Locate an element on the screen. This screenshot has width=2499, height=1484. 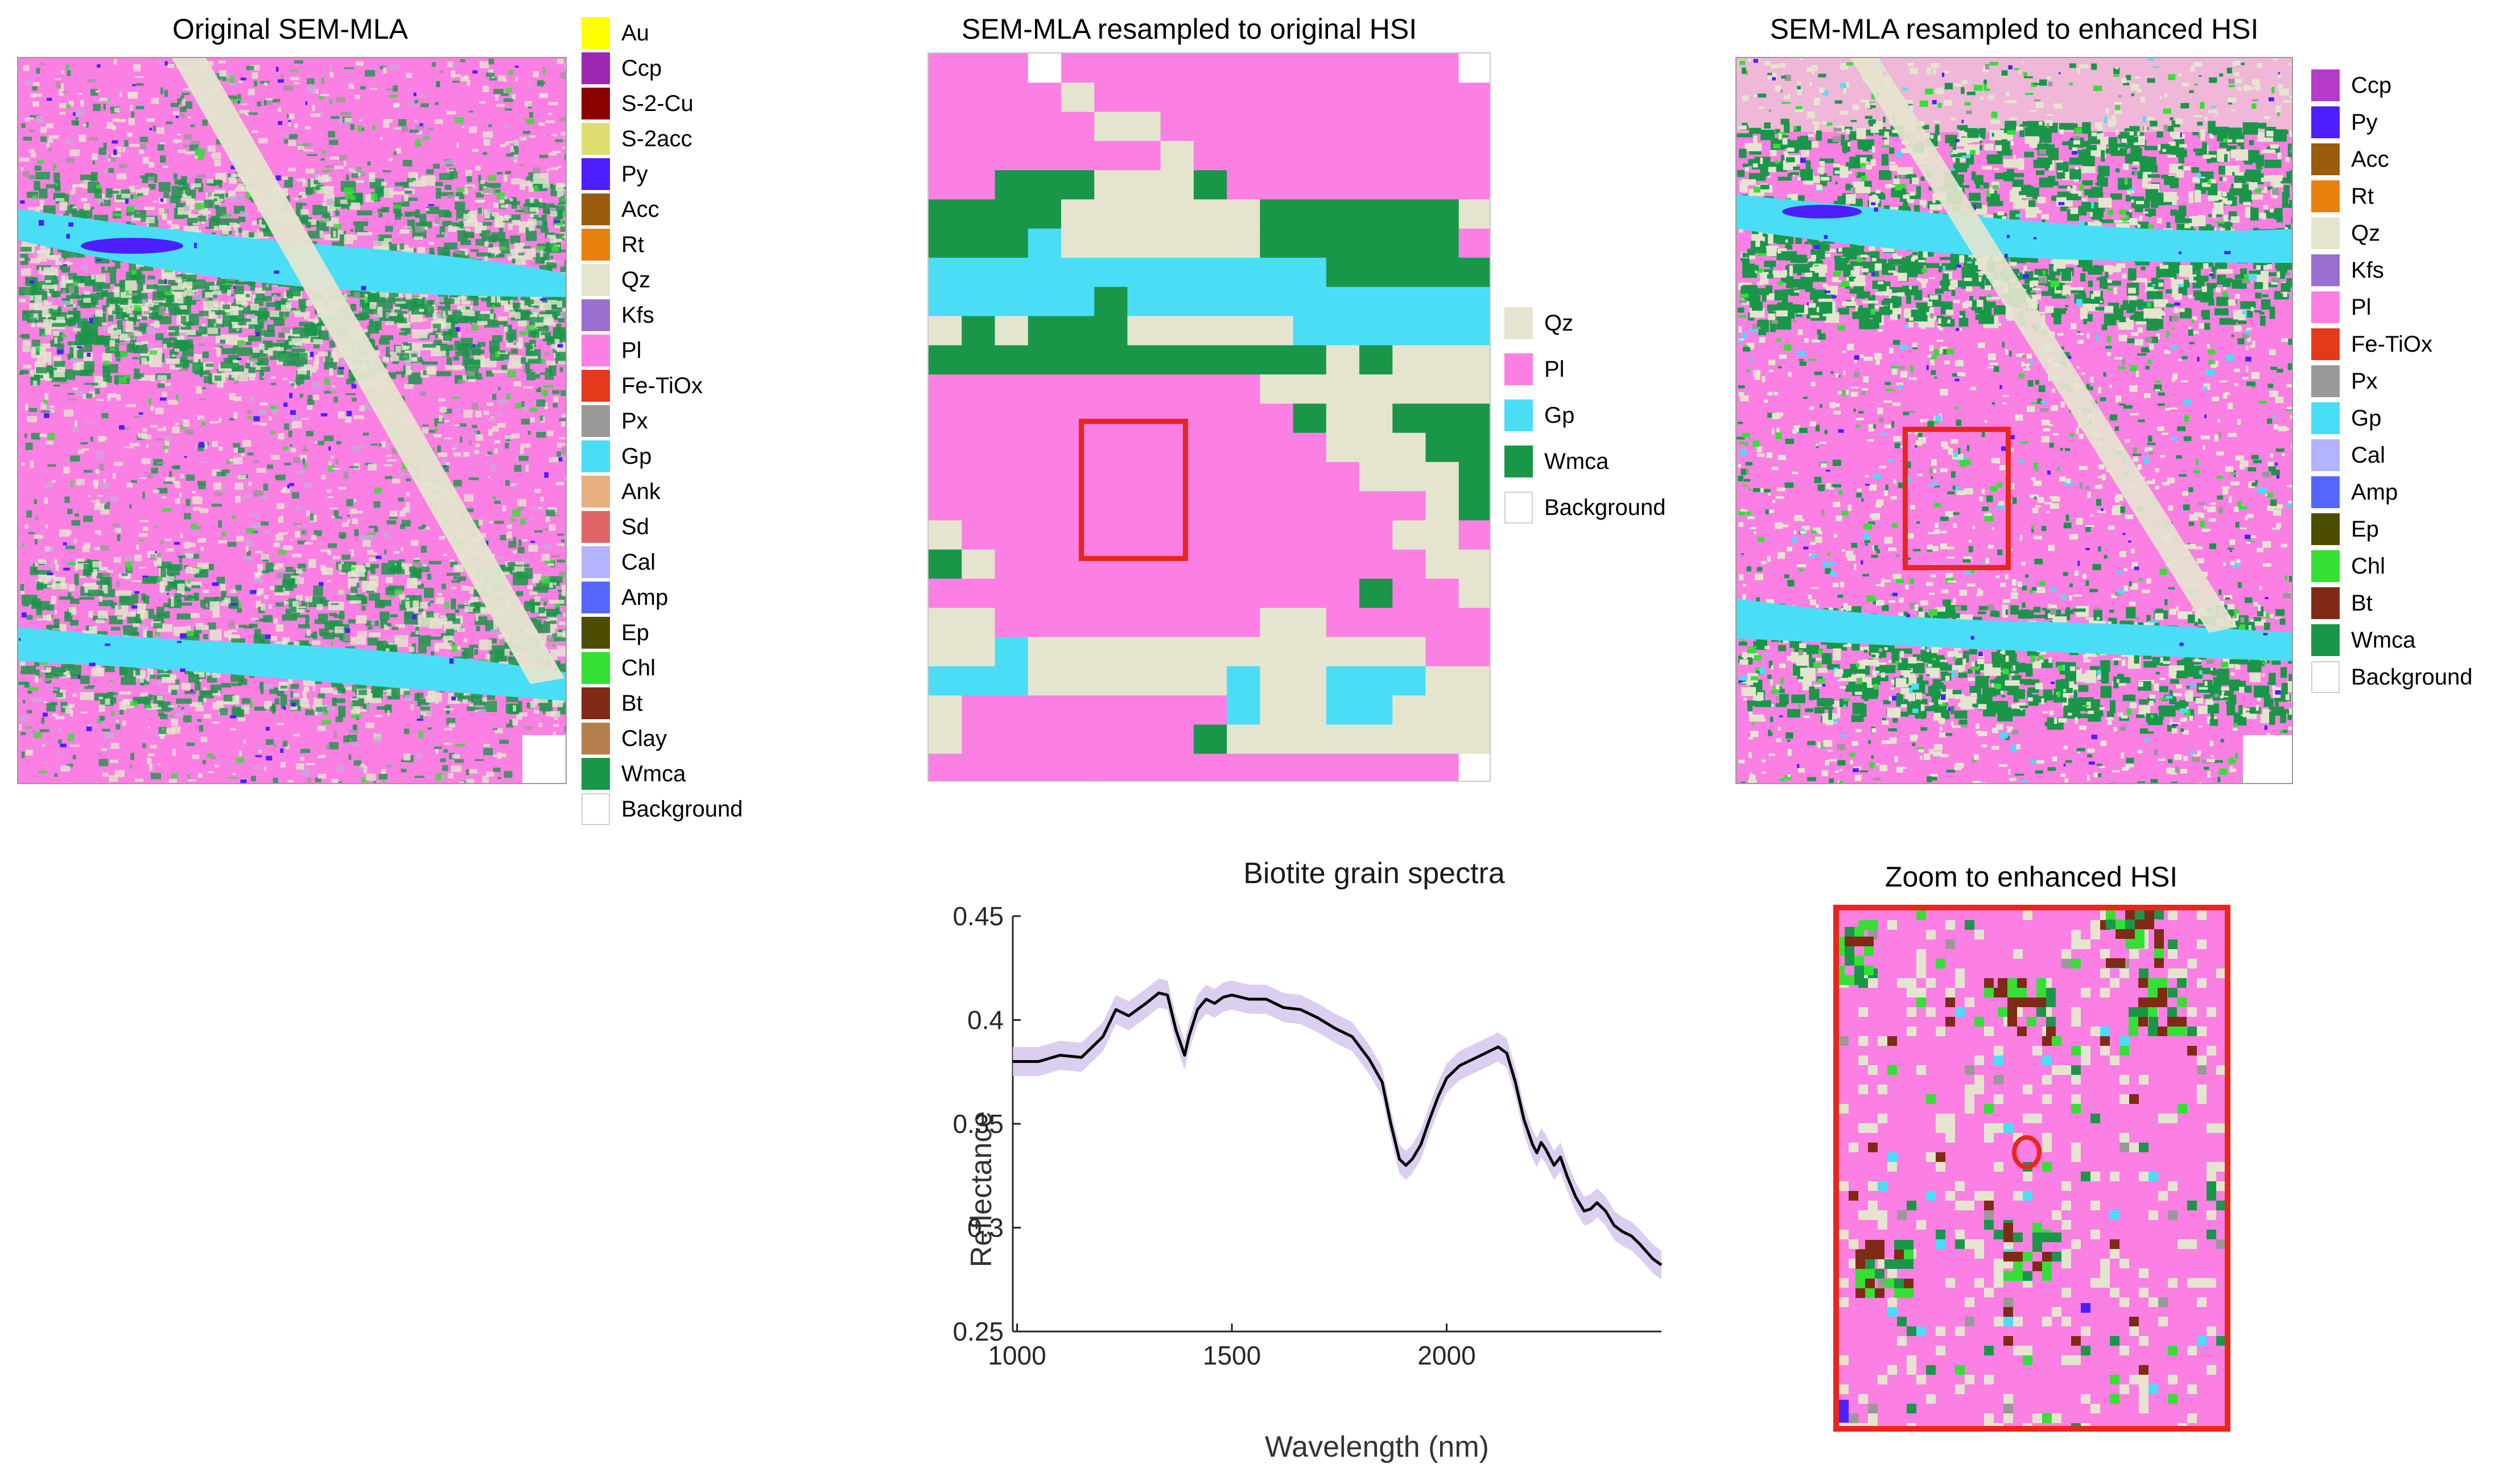
legend-item: S-2acc is located at coordinates (637, 139).